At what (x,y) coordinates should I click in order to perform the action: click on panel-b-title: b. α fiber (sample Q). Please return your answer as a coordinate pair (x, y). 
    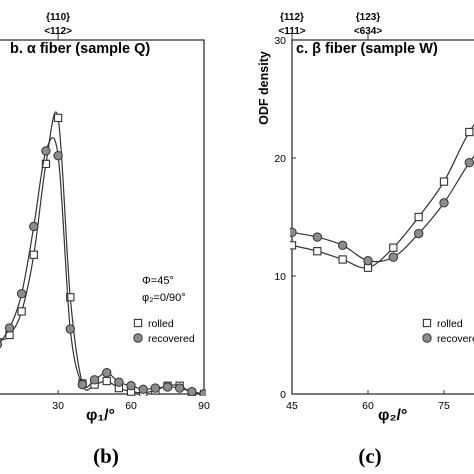
    Looking at the image, I should click on (80, 49).